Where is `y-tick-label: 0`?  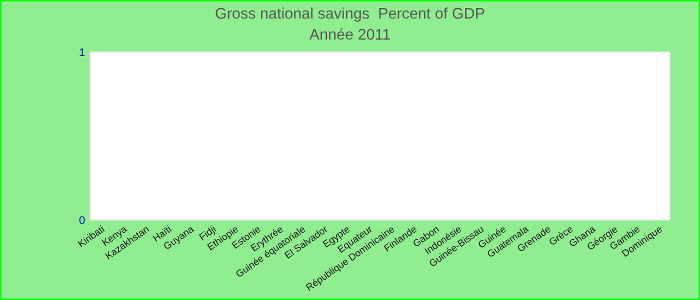
y-tick-label: 0 is located at coordinates (82, 220).